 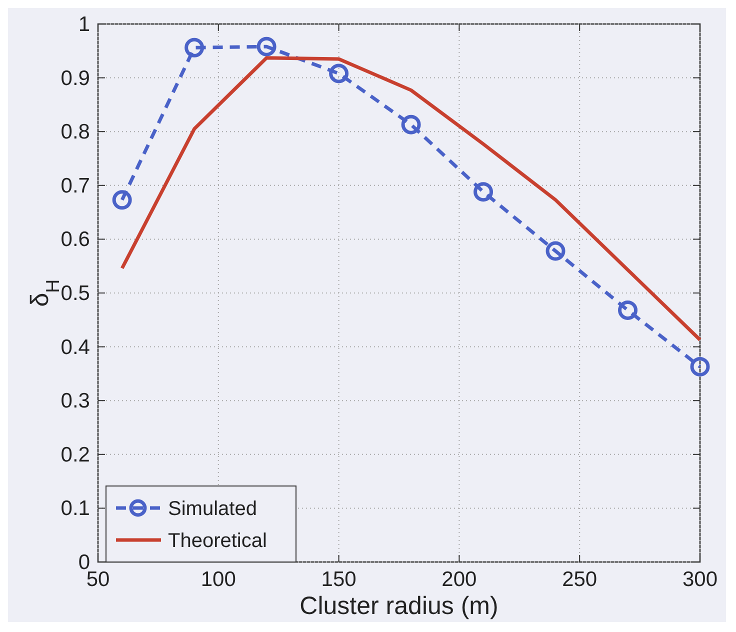 What do you see at coordinates (338, 579) in the screenshot?
I see `x-tick-label: 150` at bounding box center [338, 579].